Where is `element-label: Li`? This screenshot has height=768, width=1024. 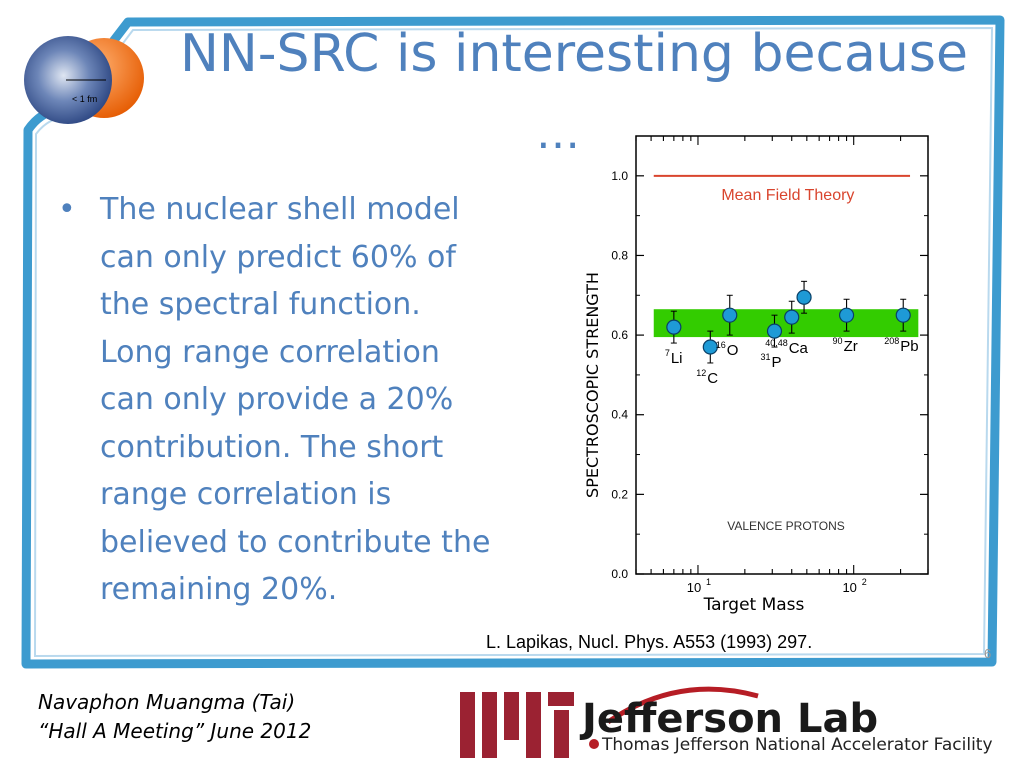 element-label: Li is located at coordinates (677, 358).